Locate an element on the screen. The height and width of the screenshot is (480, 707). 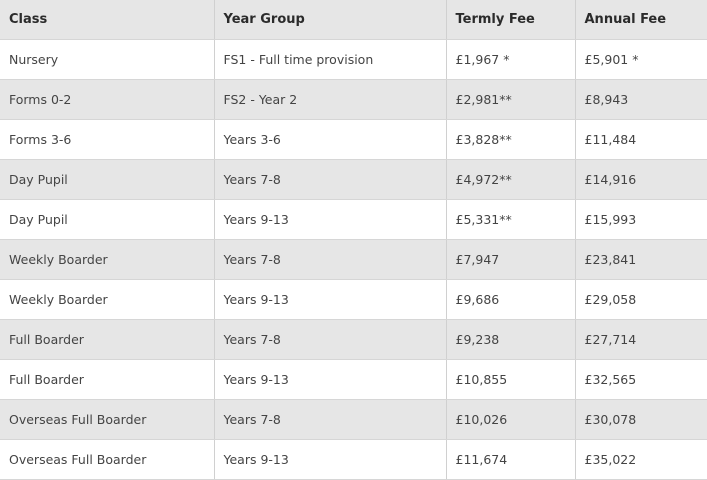
header-annual-fee: Annual Fee is located at coordinates (641, 20).